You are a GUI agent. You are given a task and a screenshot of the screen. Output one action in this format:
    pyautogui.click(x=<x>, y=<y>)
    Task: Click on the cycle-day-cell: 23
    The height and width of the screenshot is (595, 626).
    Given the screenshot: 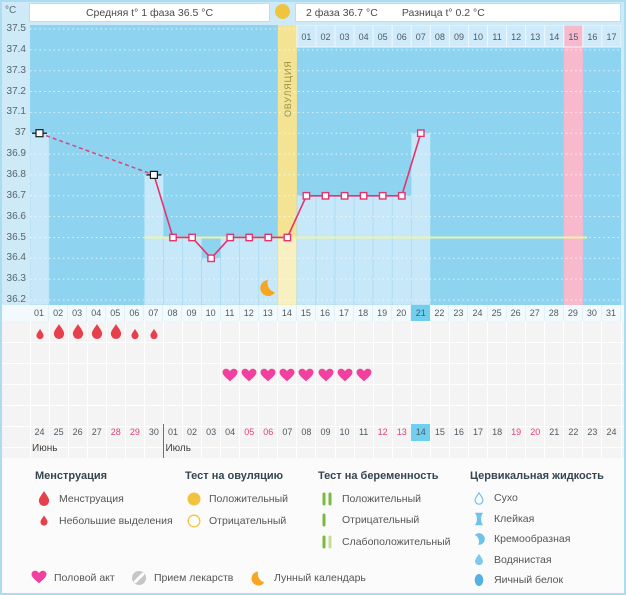 What is the action you would take?
    pyautogui.click(x=459, y=313)
    